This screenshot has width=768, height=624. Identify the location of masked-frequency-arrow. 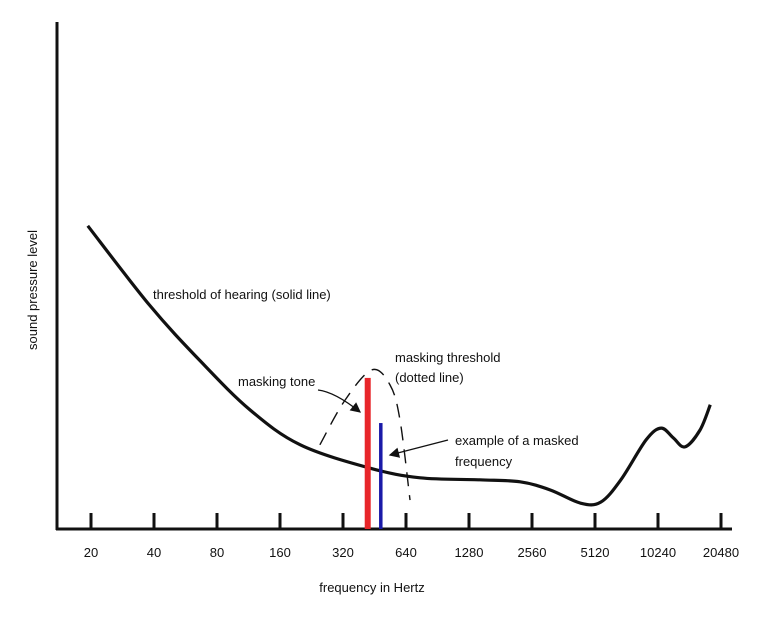
(418, 448).